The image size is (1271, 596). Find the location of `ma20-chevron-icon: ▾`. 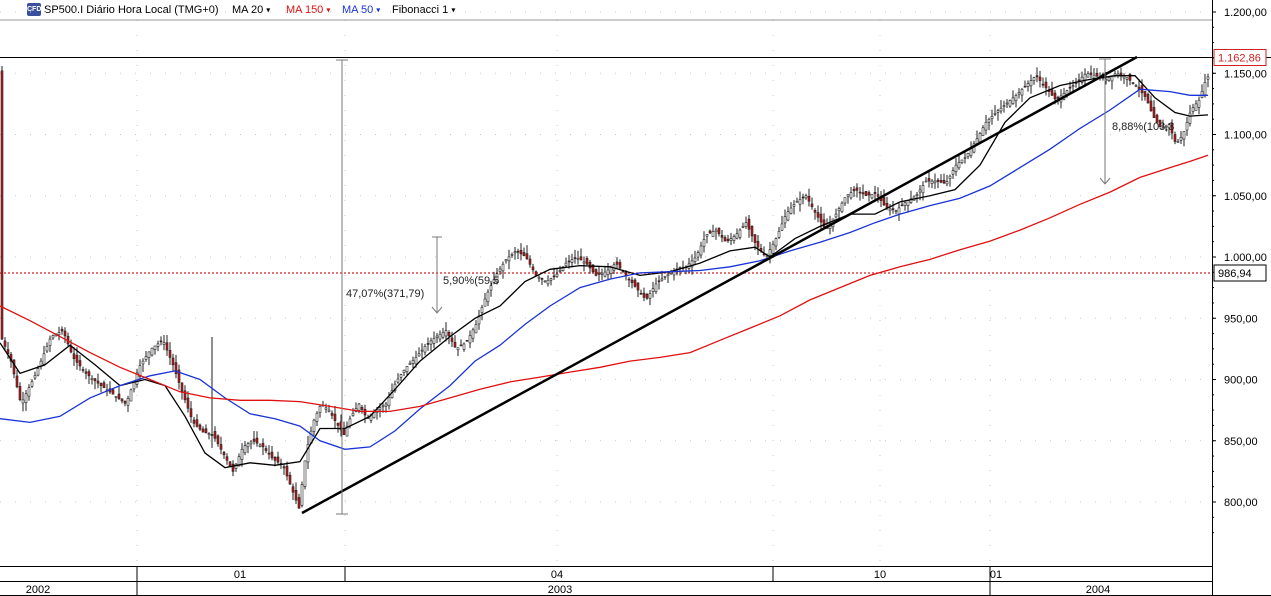

ma20-chevron-icon: ▾ is located at coordinates (268, 10).